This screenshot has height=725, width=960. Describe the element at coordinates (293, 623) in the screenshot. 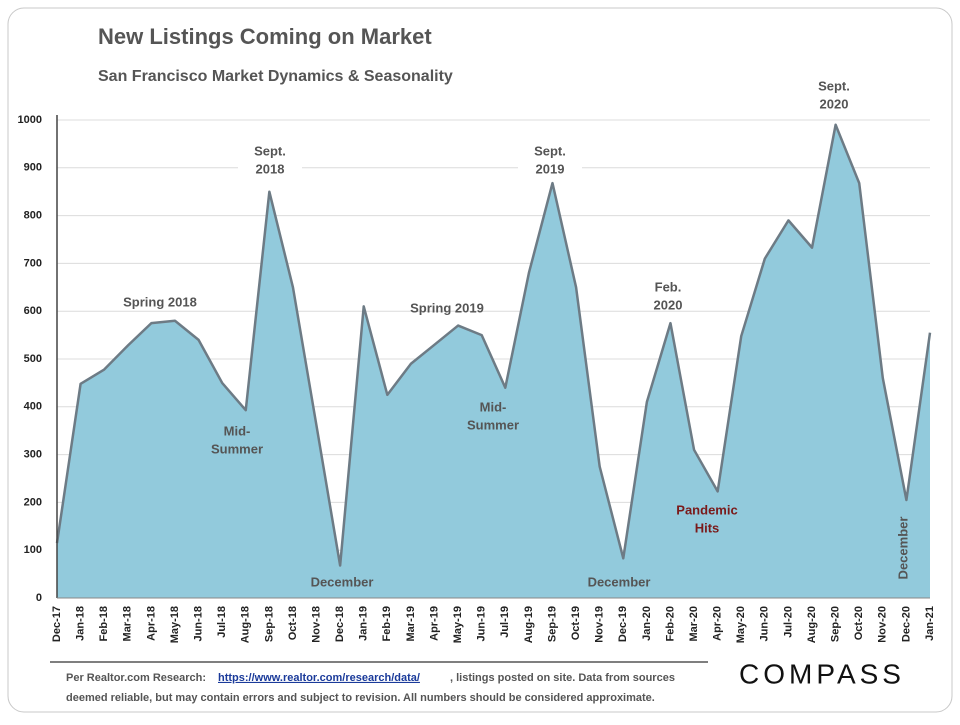

I see `x-tick-label: Oct-18` at that location.